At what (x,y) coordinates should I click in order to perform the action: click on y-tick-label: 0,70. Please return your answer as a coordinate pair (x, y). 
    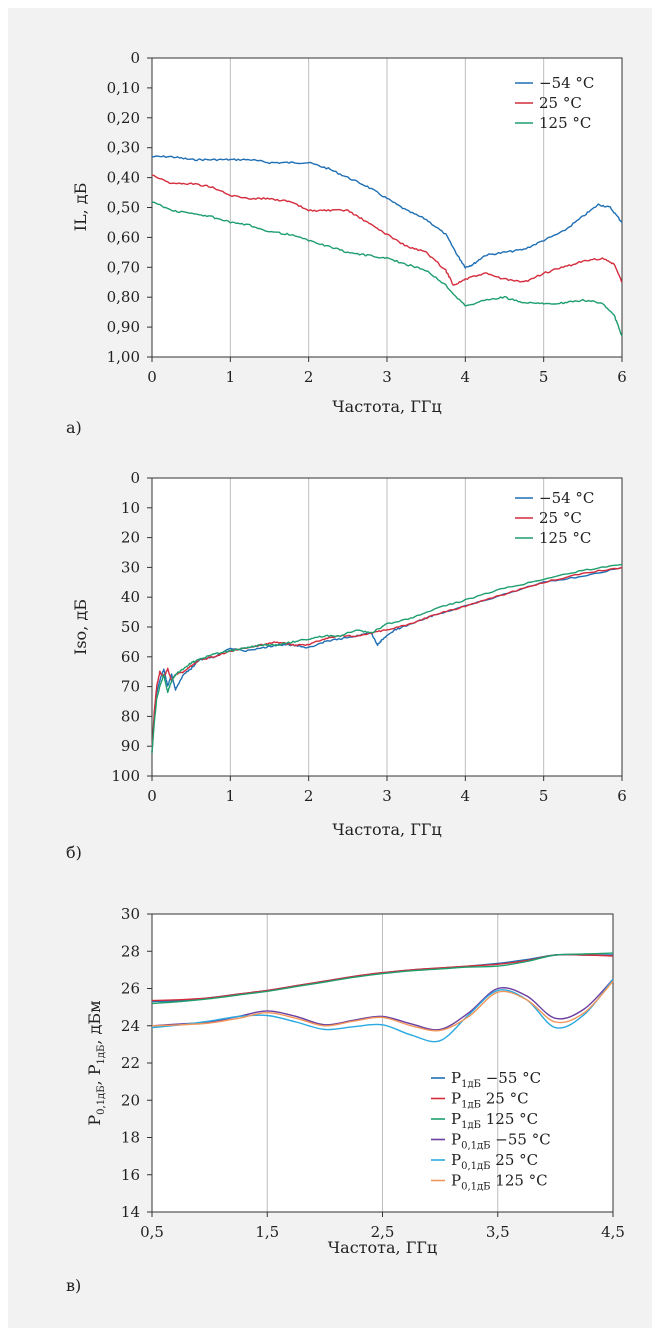
    Looking at the image, I should click on (123, 267).